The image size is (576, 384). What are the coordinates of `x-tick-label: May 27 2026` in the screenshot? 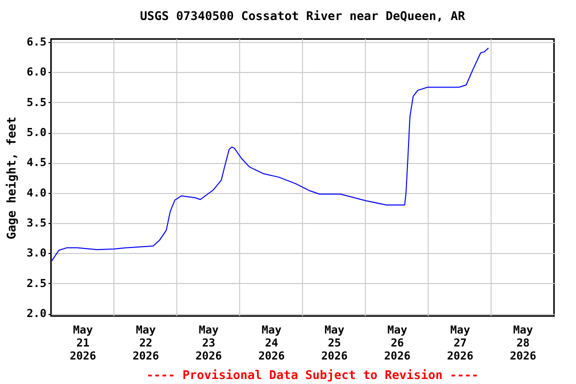 It's located at (460, 343).